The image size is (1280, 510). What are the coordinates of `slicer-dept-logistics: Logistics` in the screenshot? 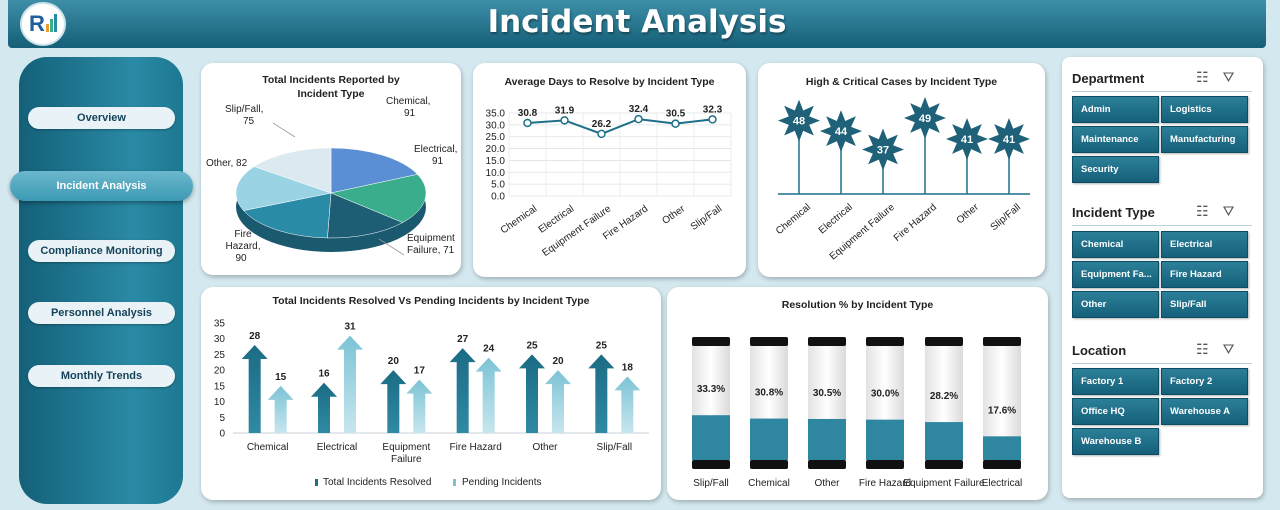 It's located at (1204, 109).